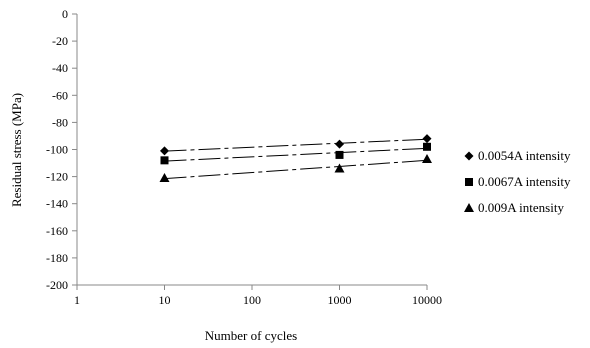 The height and width of the screenshot is (348, 590). Describe the element at coordinates (60, 122) in the screenshot. I see `y-tick-label: -80` at that location.